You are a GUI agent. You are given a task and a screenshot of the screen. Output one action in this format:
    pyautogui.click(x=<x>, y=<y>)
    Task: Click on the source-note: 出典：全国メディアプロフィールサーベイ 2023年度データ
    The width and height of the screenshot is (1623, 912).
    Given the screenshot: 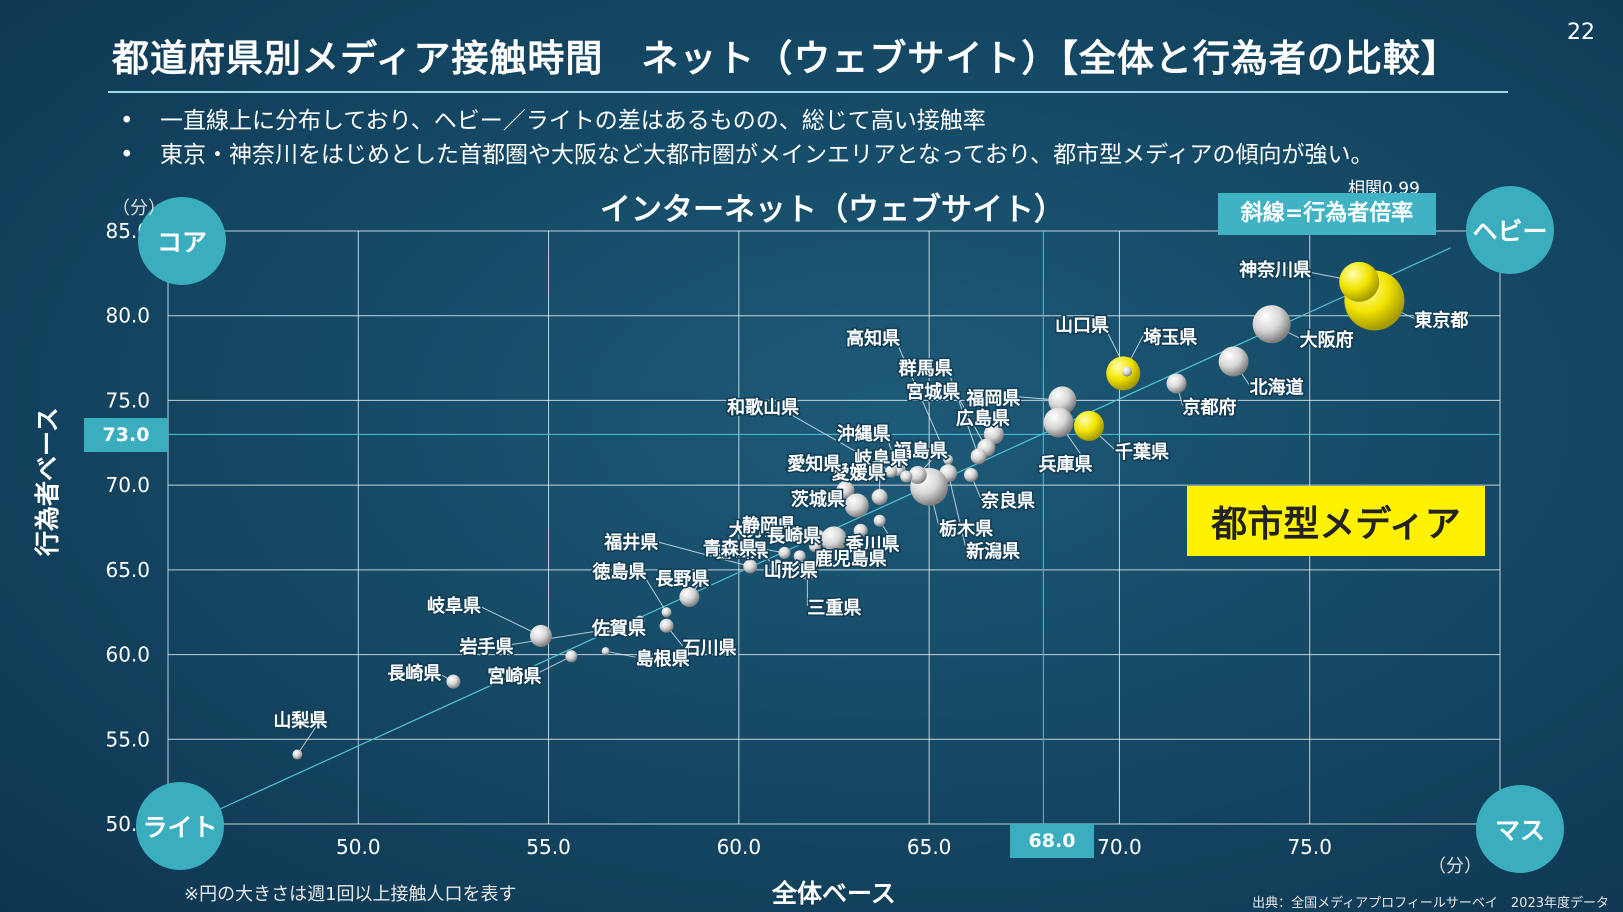 What is the action you would take?
    pyautogui.click(x=1430, y=903)
    